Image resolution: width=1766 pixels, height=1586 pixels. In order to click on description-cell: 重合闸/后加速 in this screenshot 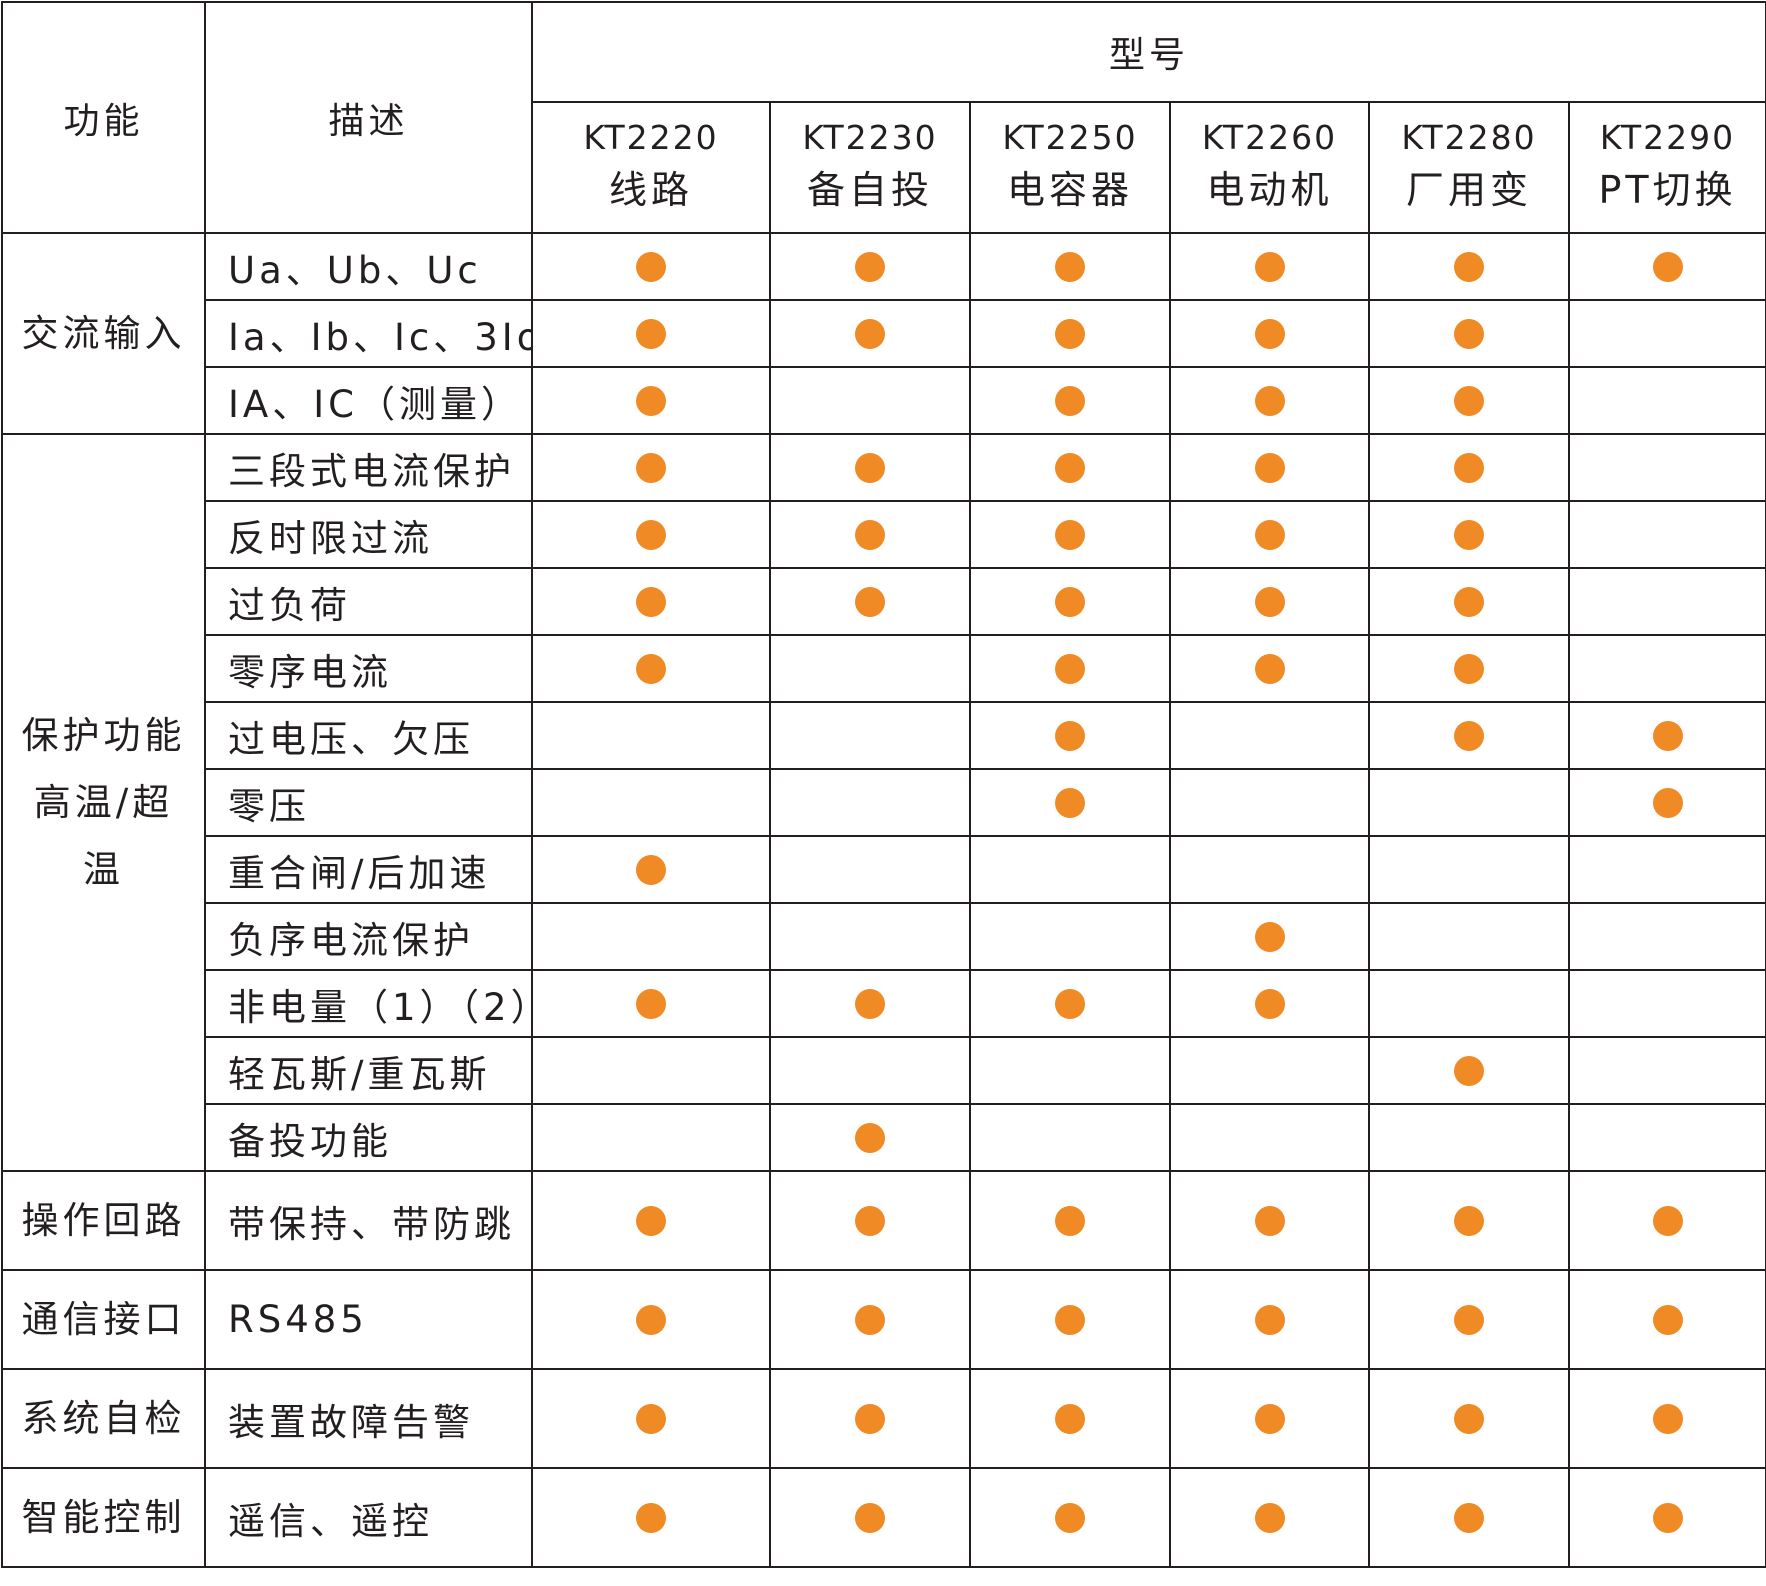, I will do `click(368, 869)`.